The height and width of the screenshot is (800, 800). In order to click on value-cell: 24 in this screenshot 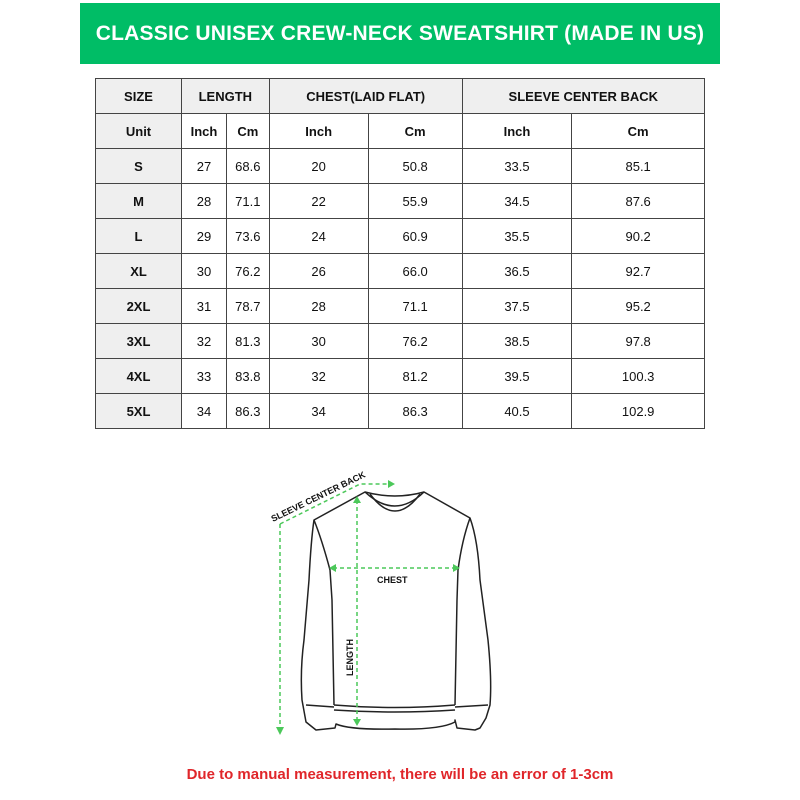, I will do `click(318, 236)`.